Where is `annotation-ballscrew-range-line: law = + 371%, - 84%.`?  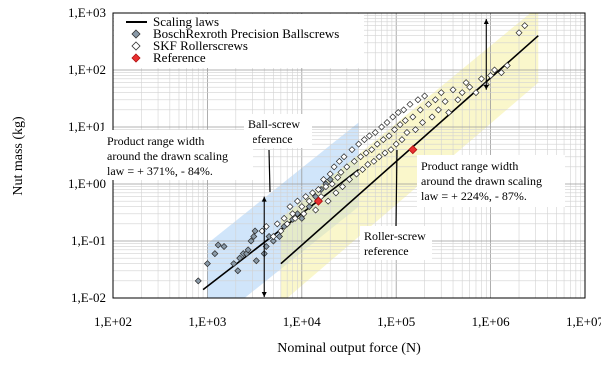
annotation-ballscrew-range-line: law = + 371%, - 84%. is located at coordinates (160, 171).